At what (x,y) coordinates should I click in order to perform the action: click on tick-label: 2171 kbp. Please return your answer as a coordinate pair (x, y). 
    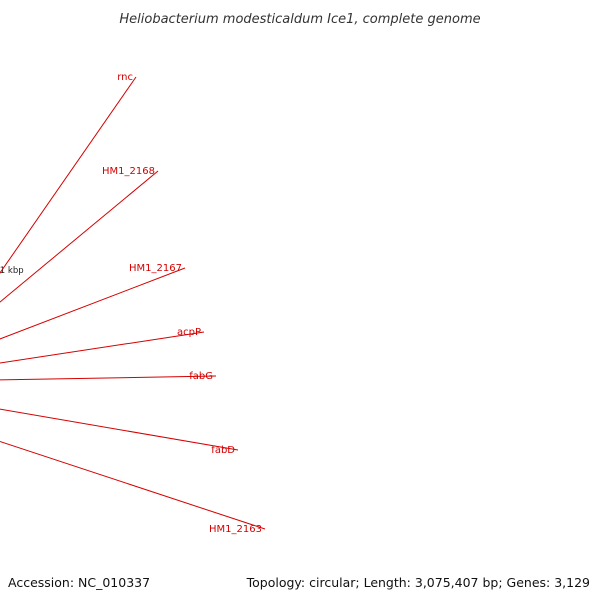
    Looking at the image, I should click on (12, 271).